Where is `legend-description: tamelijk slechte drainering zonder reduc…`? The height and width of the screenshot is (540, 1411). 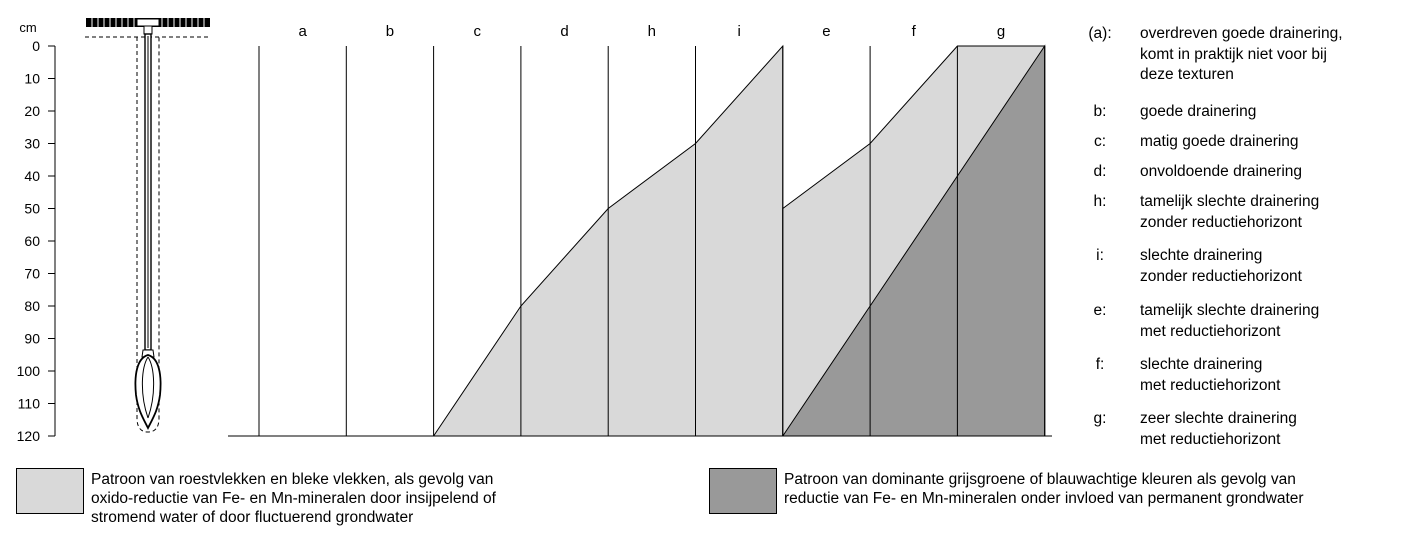
legend-description: tamelijk slechte drainering zonder reduc… is located at coordinates (1230, 212).